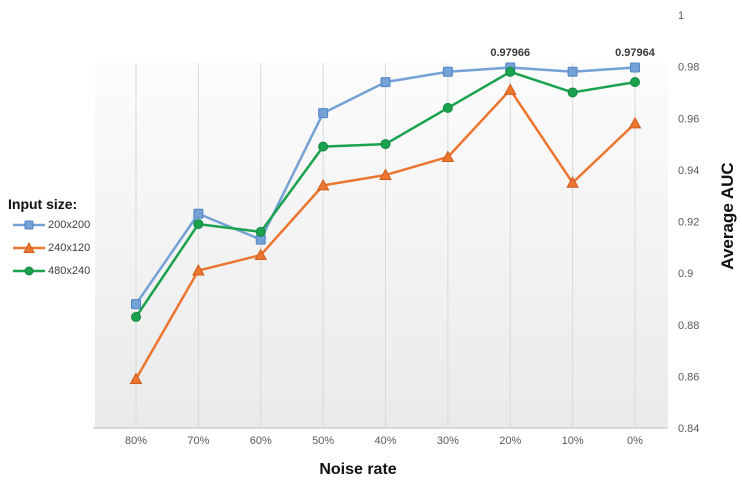  Describe the element at coordinates (635, 441) in the screenshot. I see `x-tick-label: 0%` at that location.